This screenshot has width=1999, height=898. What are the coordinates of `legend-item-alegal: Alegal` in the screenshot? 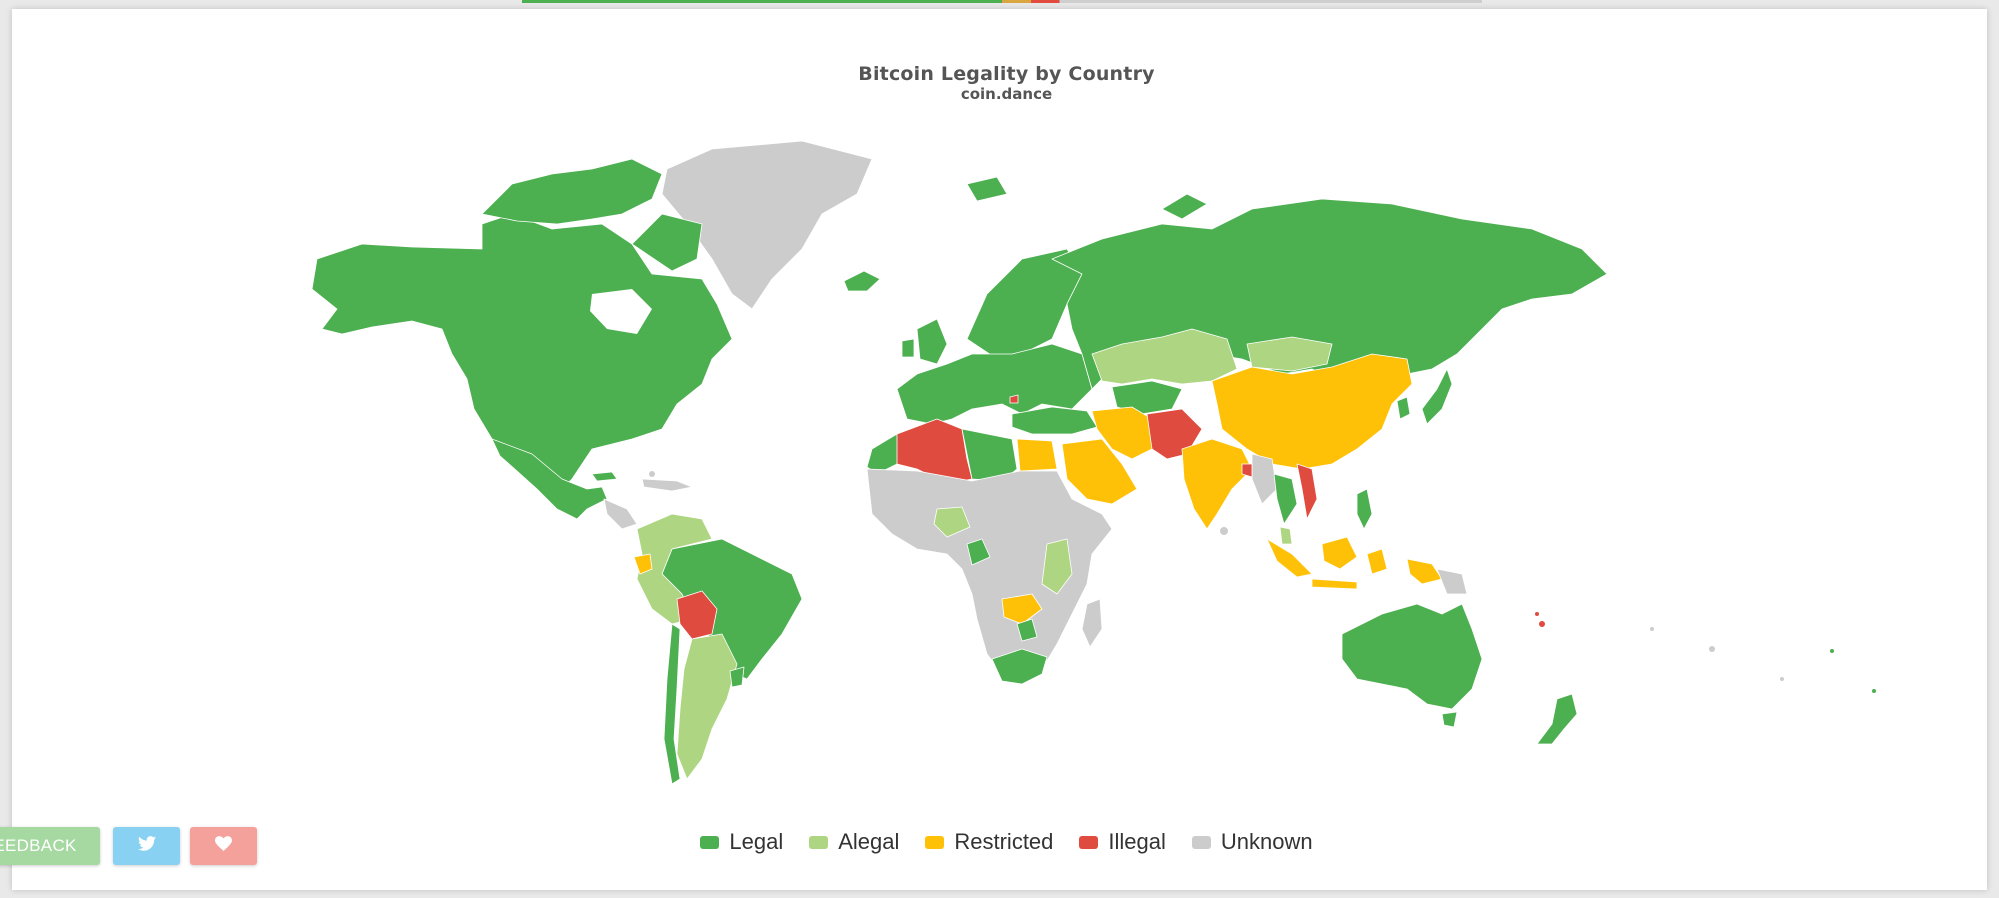 It's located at (854, 842).